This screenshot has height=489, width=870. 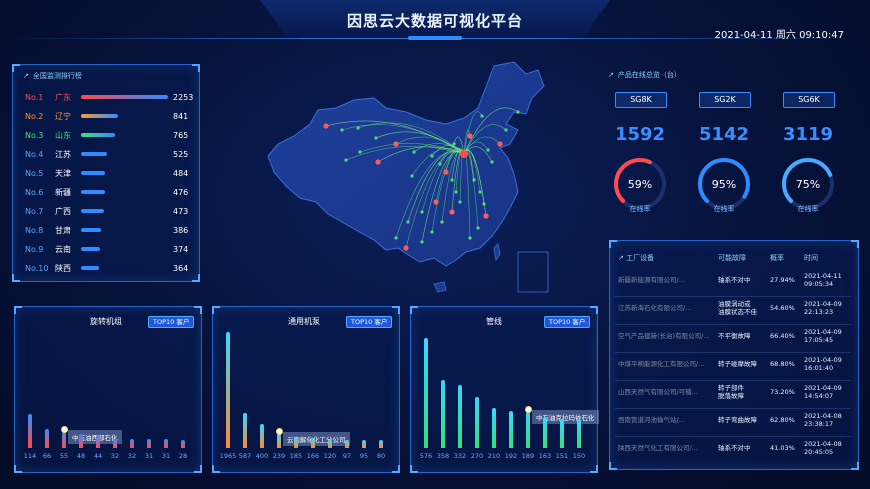 I want to click on map-hub-point, so click(x=464, y=154).